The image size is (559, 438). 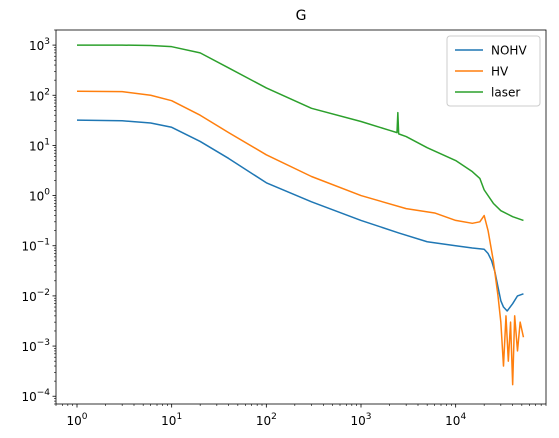 What do you see at coordinates (505, 93) in the screenshot?
I see `legend-label-laser: laser` at bounding box center [505, 93].